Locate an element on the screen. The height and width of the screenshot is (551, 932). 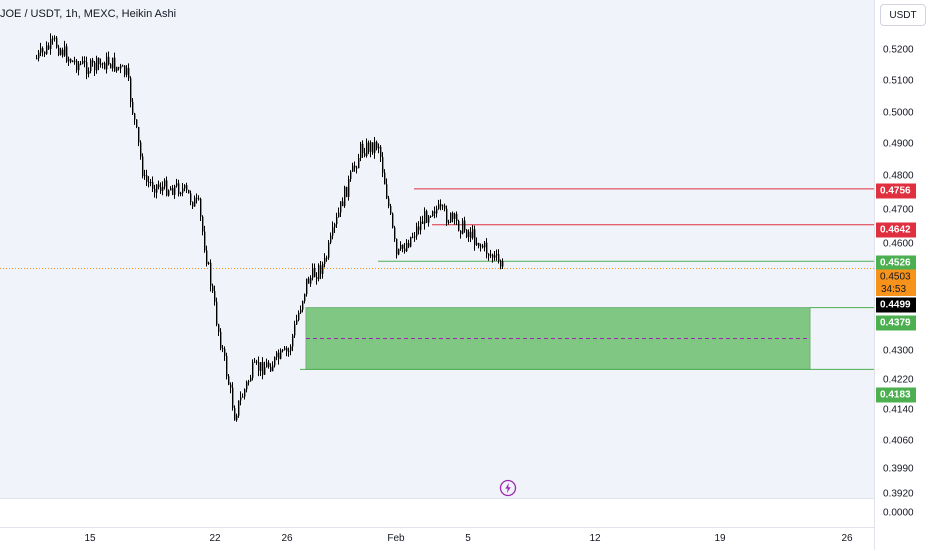
price-tick: 0.4060 is located at coordinates (898, 441).